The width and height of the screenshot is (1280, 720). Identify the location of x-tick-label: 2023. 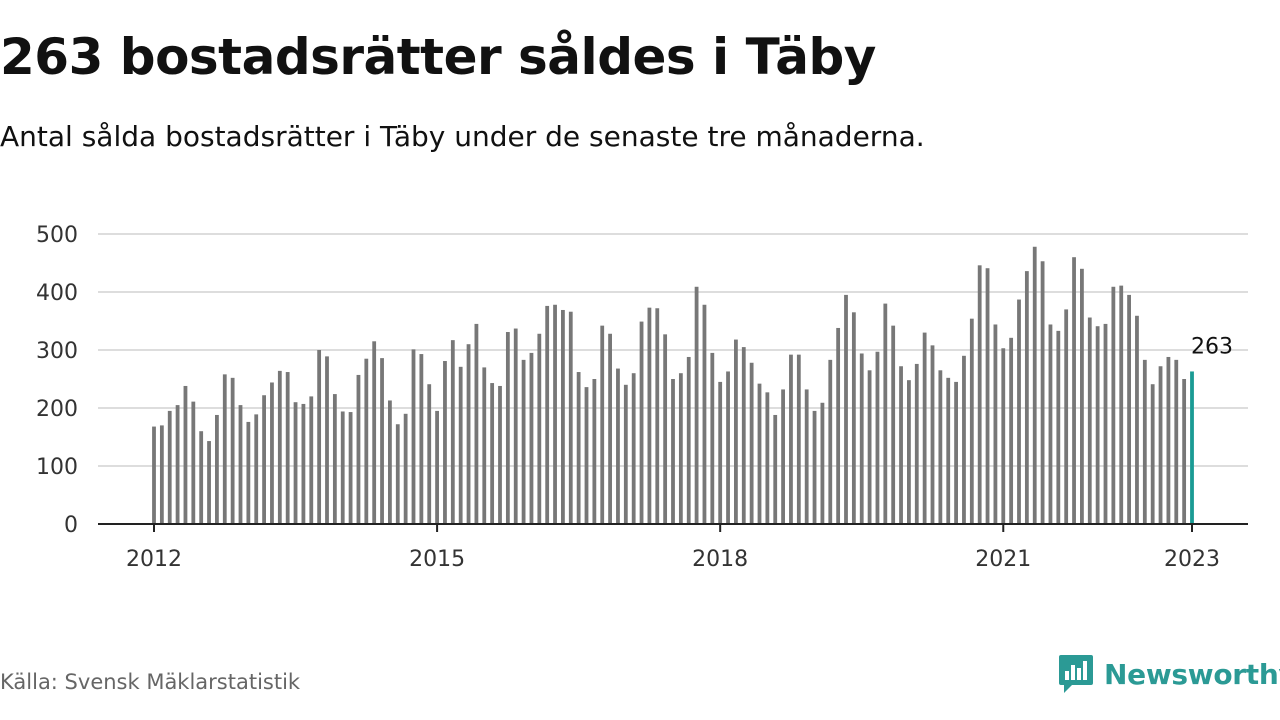
(1192, 559).